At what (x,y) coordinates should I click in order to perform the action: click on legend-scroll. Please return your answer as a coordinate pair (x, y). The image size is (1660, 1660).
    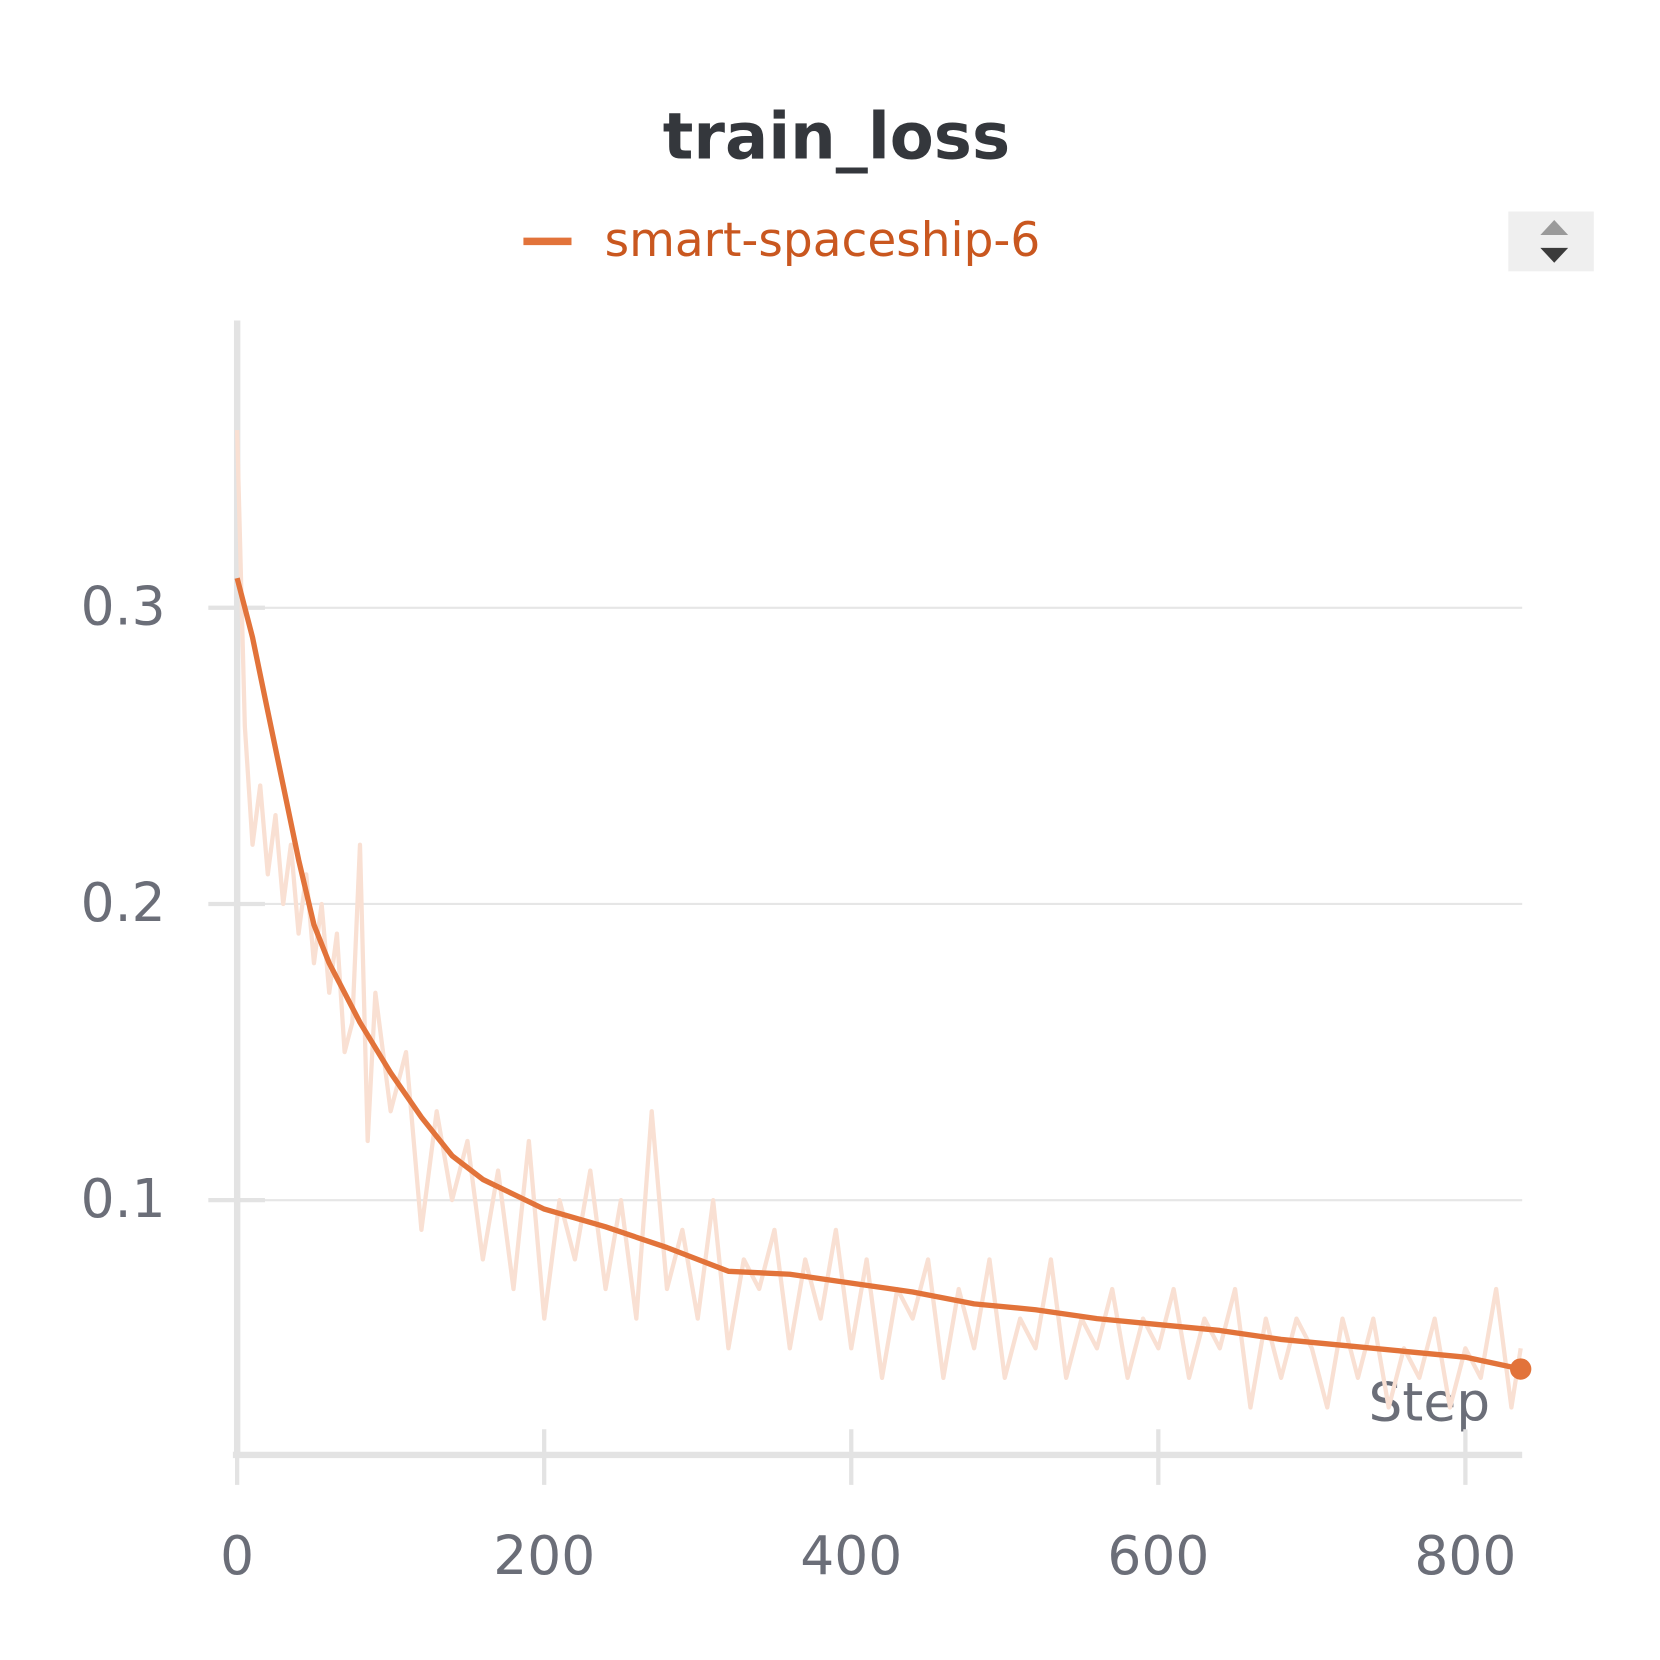
    Looking at the image, I should click on (1551, 241).